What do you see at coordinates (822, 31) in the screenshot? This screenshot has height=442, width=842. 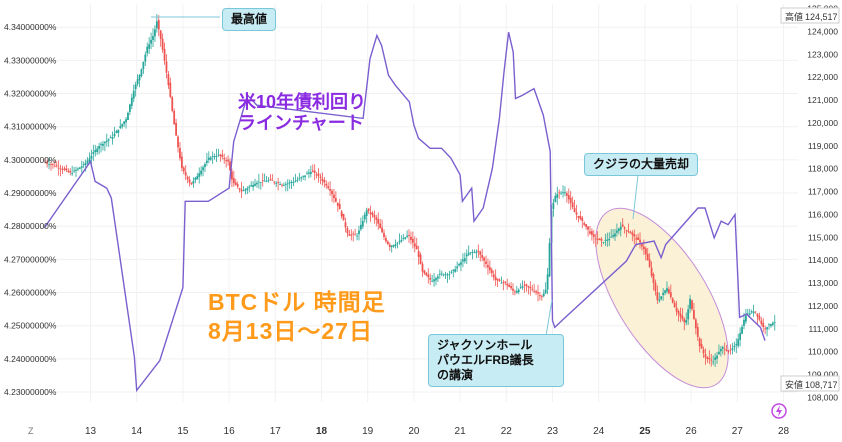 I see `right-tick-label: 124,000` at bounding box center [822, 31].